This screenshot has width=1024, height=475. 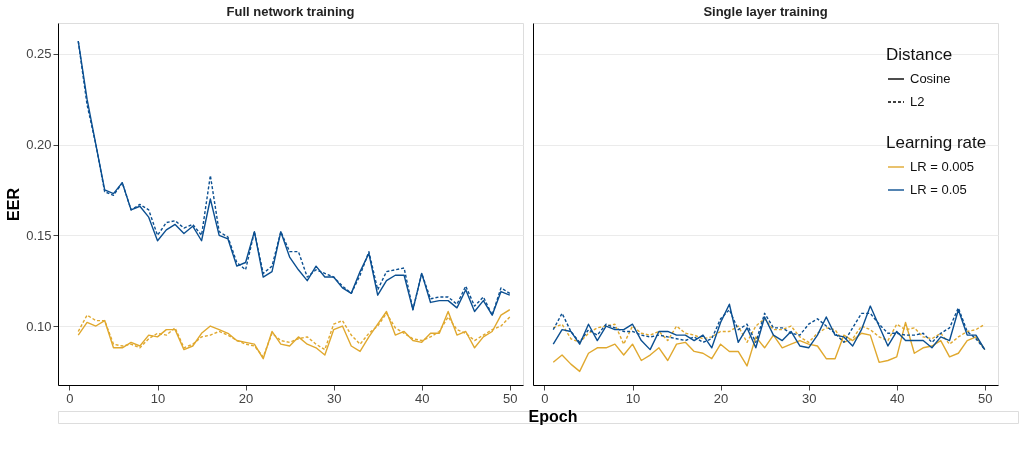 What do you see at coordinates (39, 235) in the screenshot?
I see `y-tick-label: 0.15` at bounding box center [39, 235].